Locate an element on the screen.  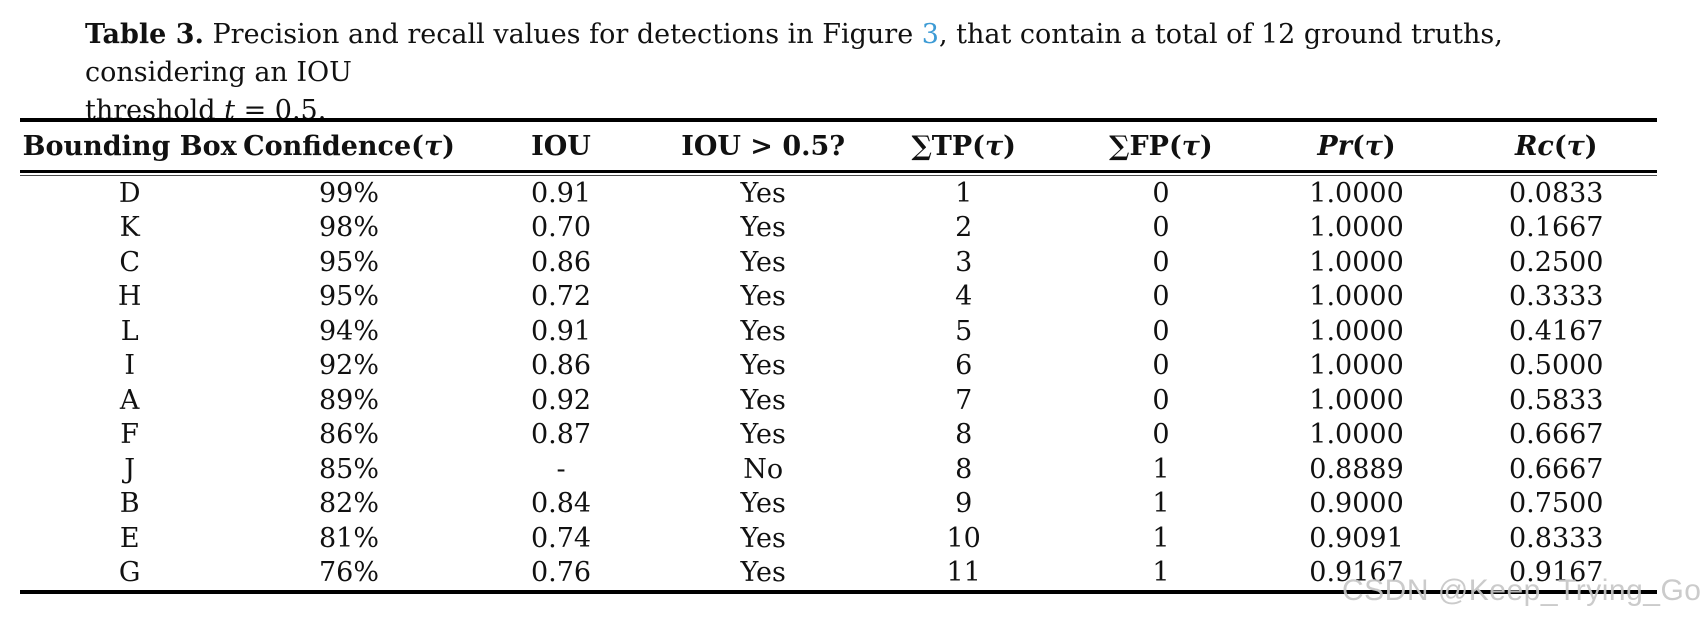
table-cell: B is located at coordinates (129, 504).